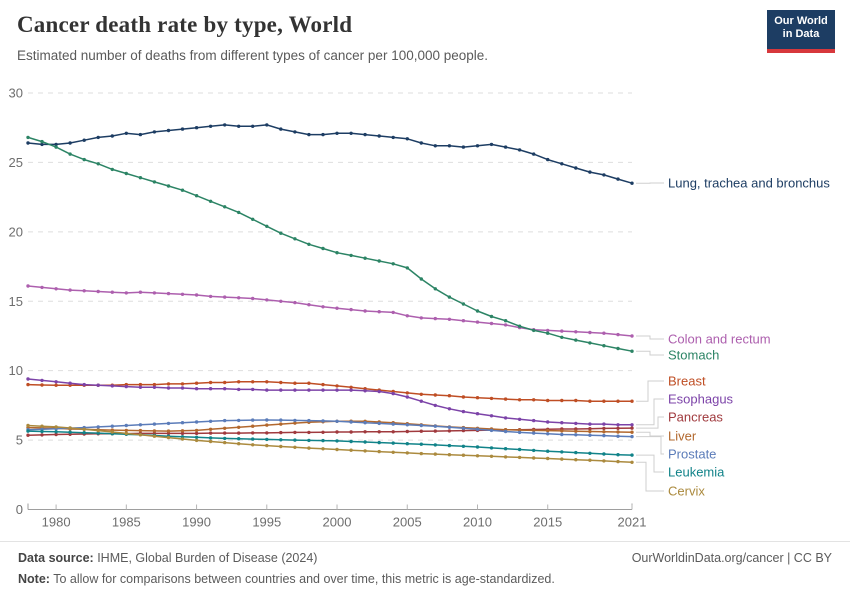 This screenshot has width=850, height=600. Describe the element at coordinates (682, 436) in the screenshot. I see `series-label-6: Liver` at that location.